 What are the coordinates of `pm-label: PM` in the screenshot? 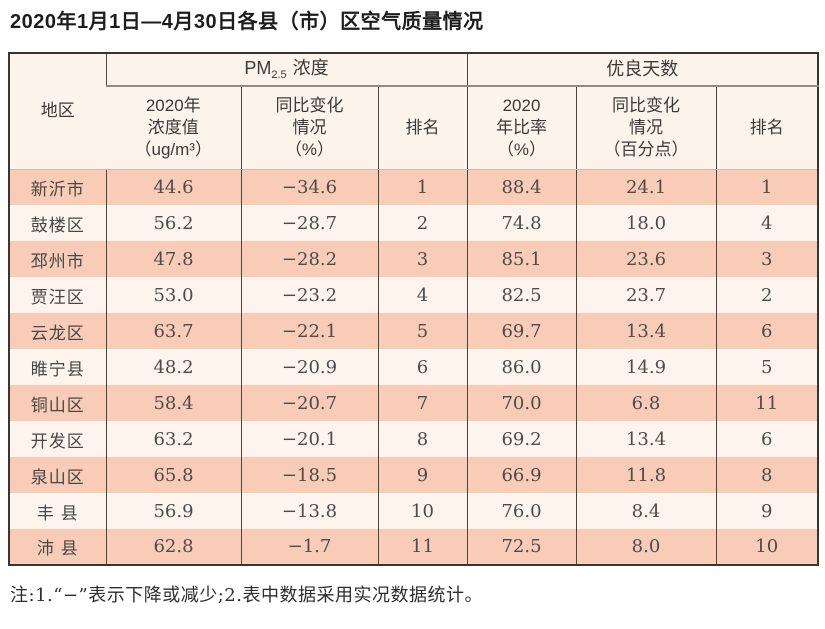 It's located at (258, 67).